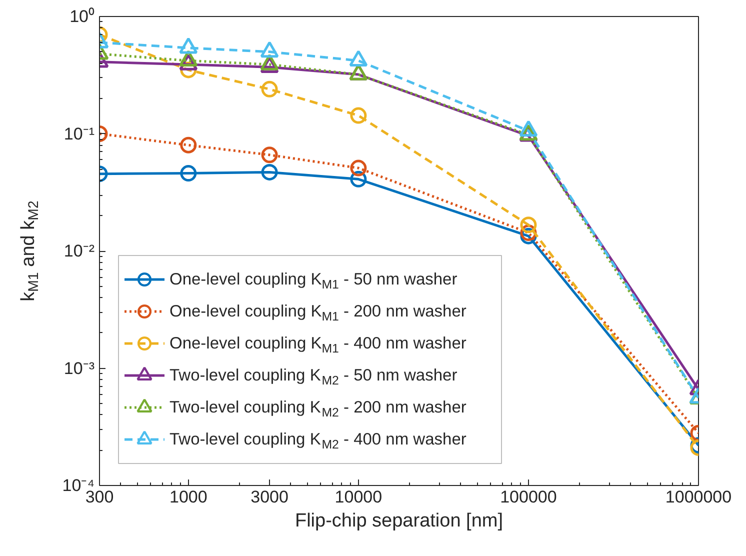 This screenshot has height=556, width=746. What do you see at coordinates (528, 497) in the screenshot?
I see `x-tick-label: 100000` at bounding box center [528, 497].